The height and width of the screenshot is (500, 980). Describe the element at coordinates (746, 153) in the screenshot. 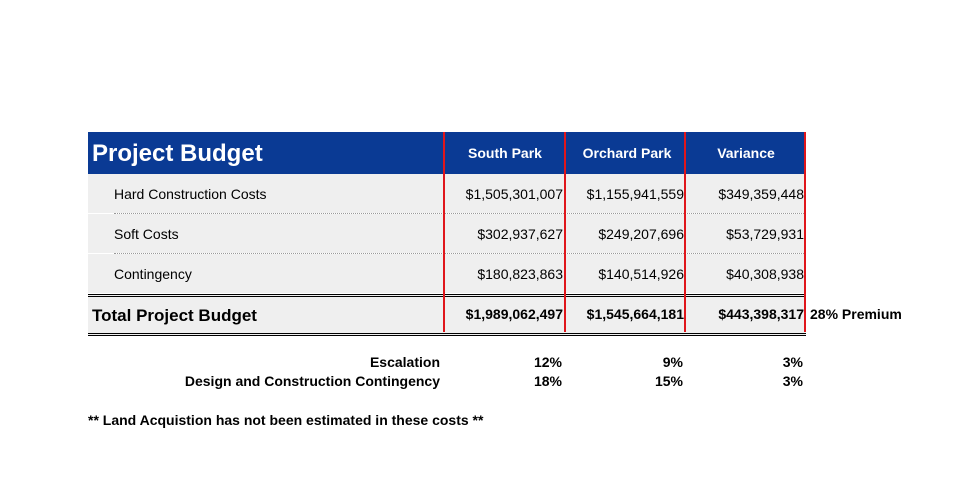

I see `column-header-variance: Variance` at that location.